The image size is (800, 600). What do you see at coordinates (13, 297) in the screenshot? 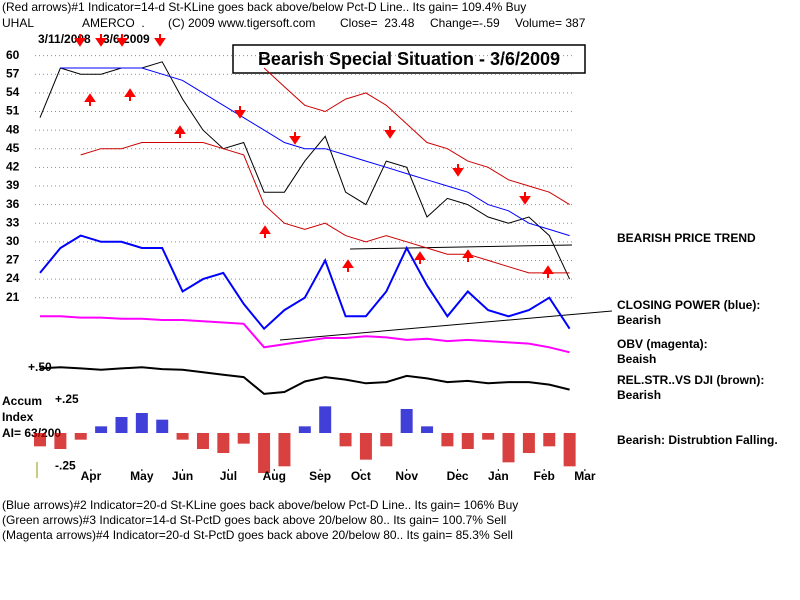
I see `y-tick-label: 21` at bounding box center [13, 297].